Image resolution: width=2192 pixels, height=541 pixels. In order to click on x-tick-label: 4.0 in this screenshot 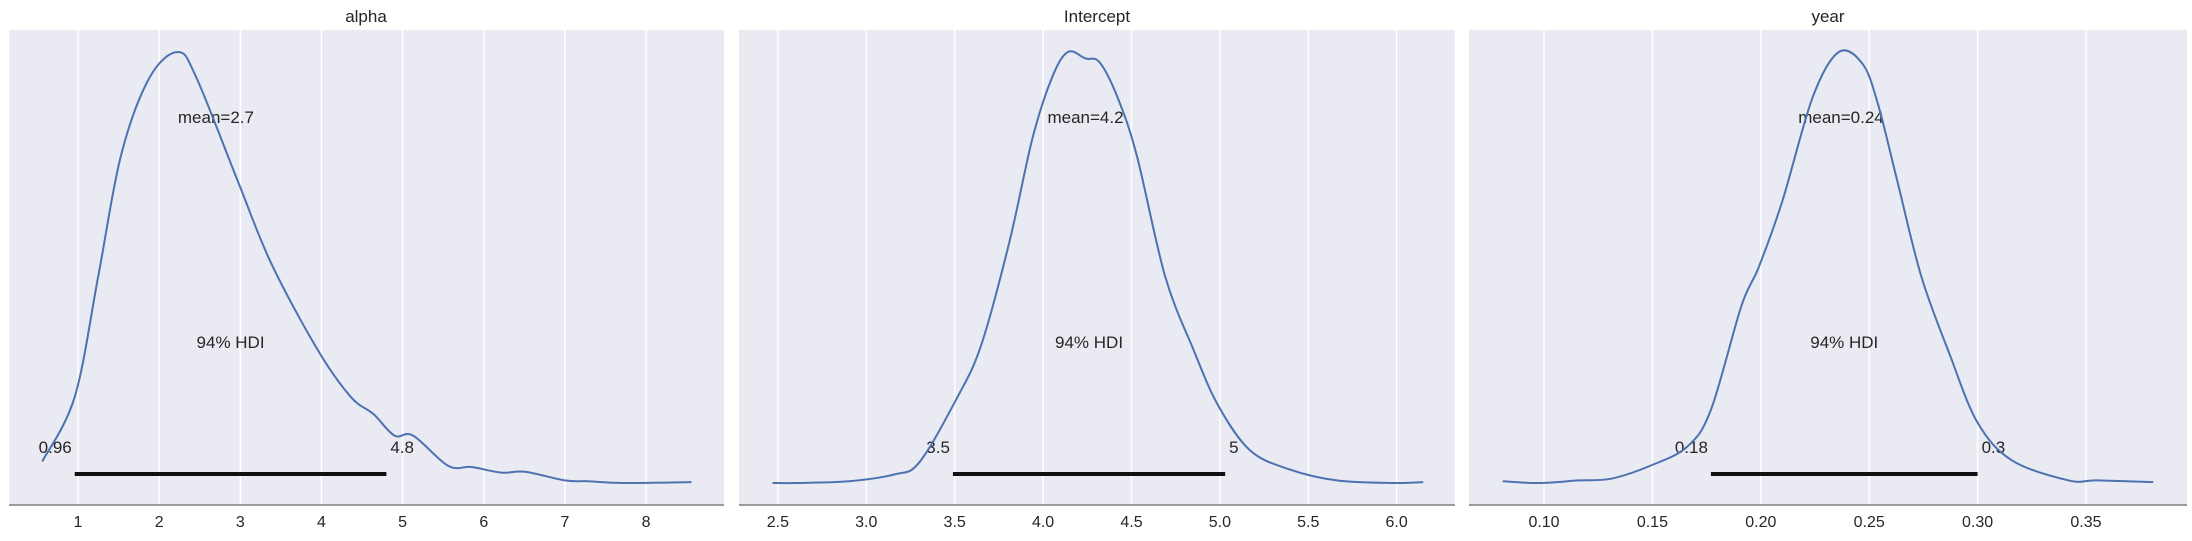, I will do `click(1043, 522)`.